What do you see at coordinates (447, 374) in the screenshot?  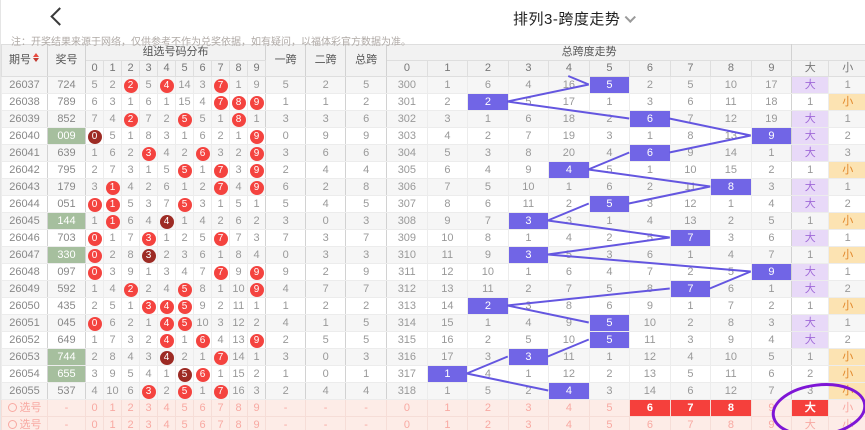 I see `span-box: 1` at bounding box center [447, 374].